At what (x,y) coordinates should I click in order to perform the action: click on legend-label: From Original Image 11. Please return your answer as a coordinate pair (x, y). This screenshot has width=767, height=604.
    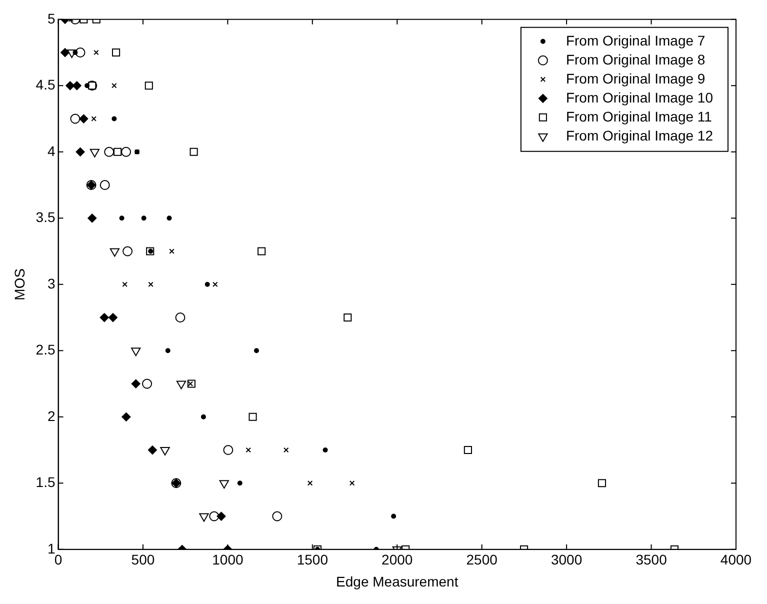
    Looking at the image, I should click on (639, 116).